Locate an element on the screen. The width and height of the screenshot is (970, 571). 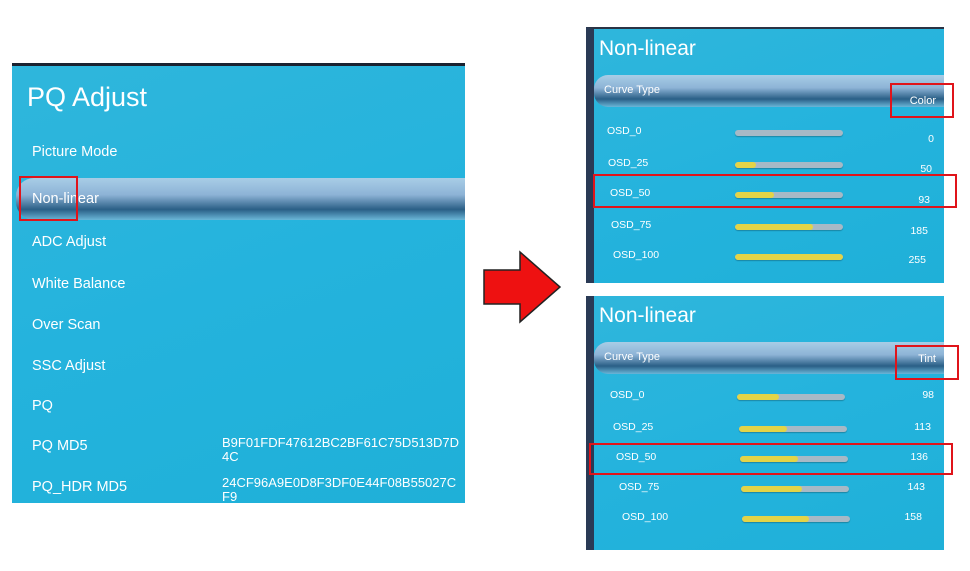
selection-highlight is located at coordinates (240, 199).